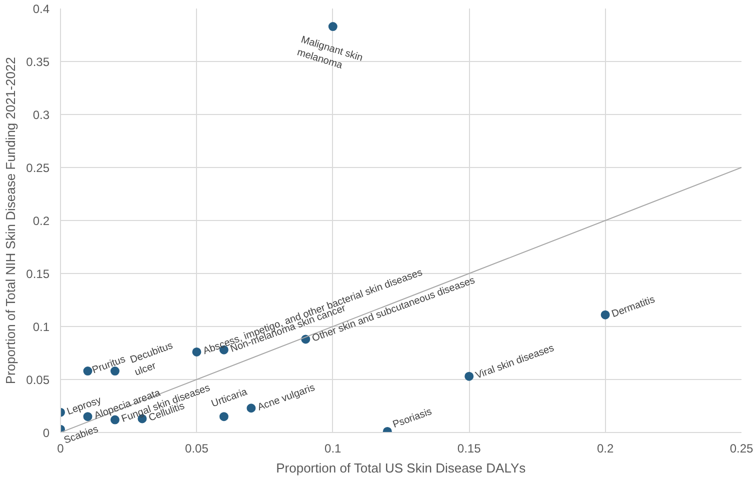 This screenshot has width=755, height=501. I want to click on y-tick-label: 0.3, so click(41, 115).